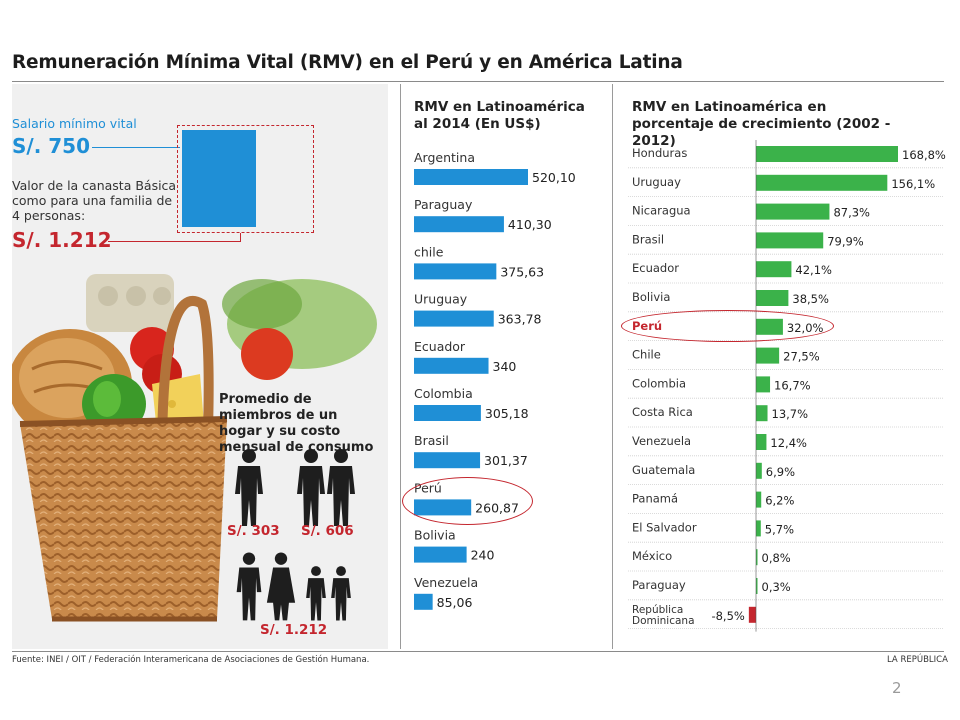 This screenshot has width=960, height=720. I want to click on chart2-category-label: El Salvador, so click(664, 527).